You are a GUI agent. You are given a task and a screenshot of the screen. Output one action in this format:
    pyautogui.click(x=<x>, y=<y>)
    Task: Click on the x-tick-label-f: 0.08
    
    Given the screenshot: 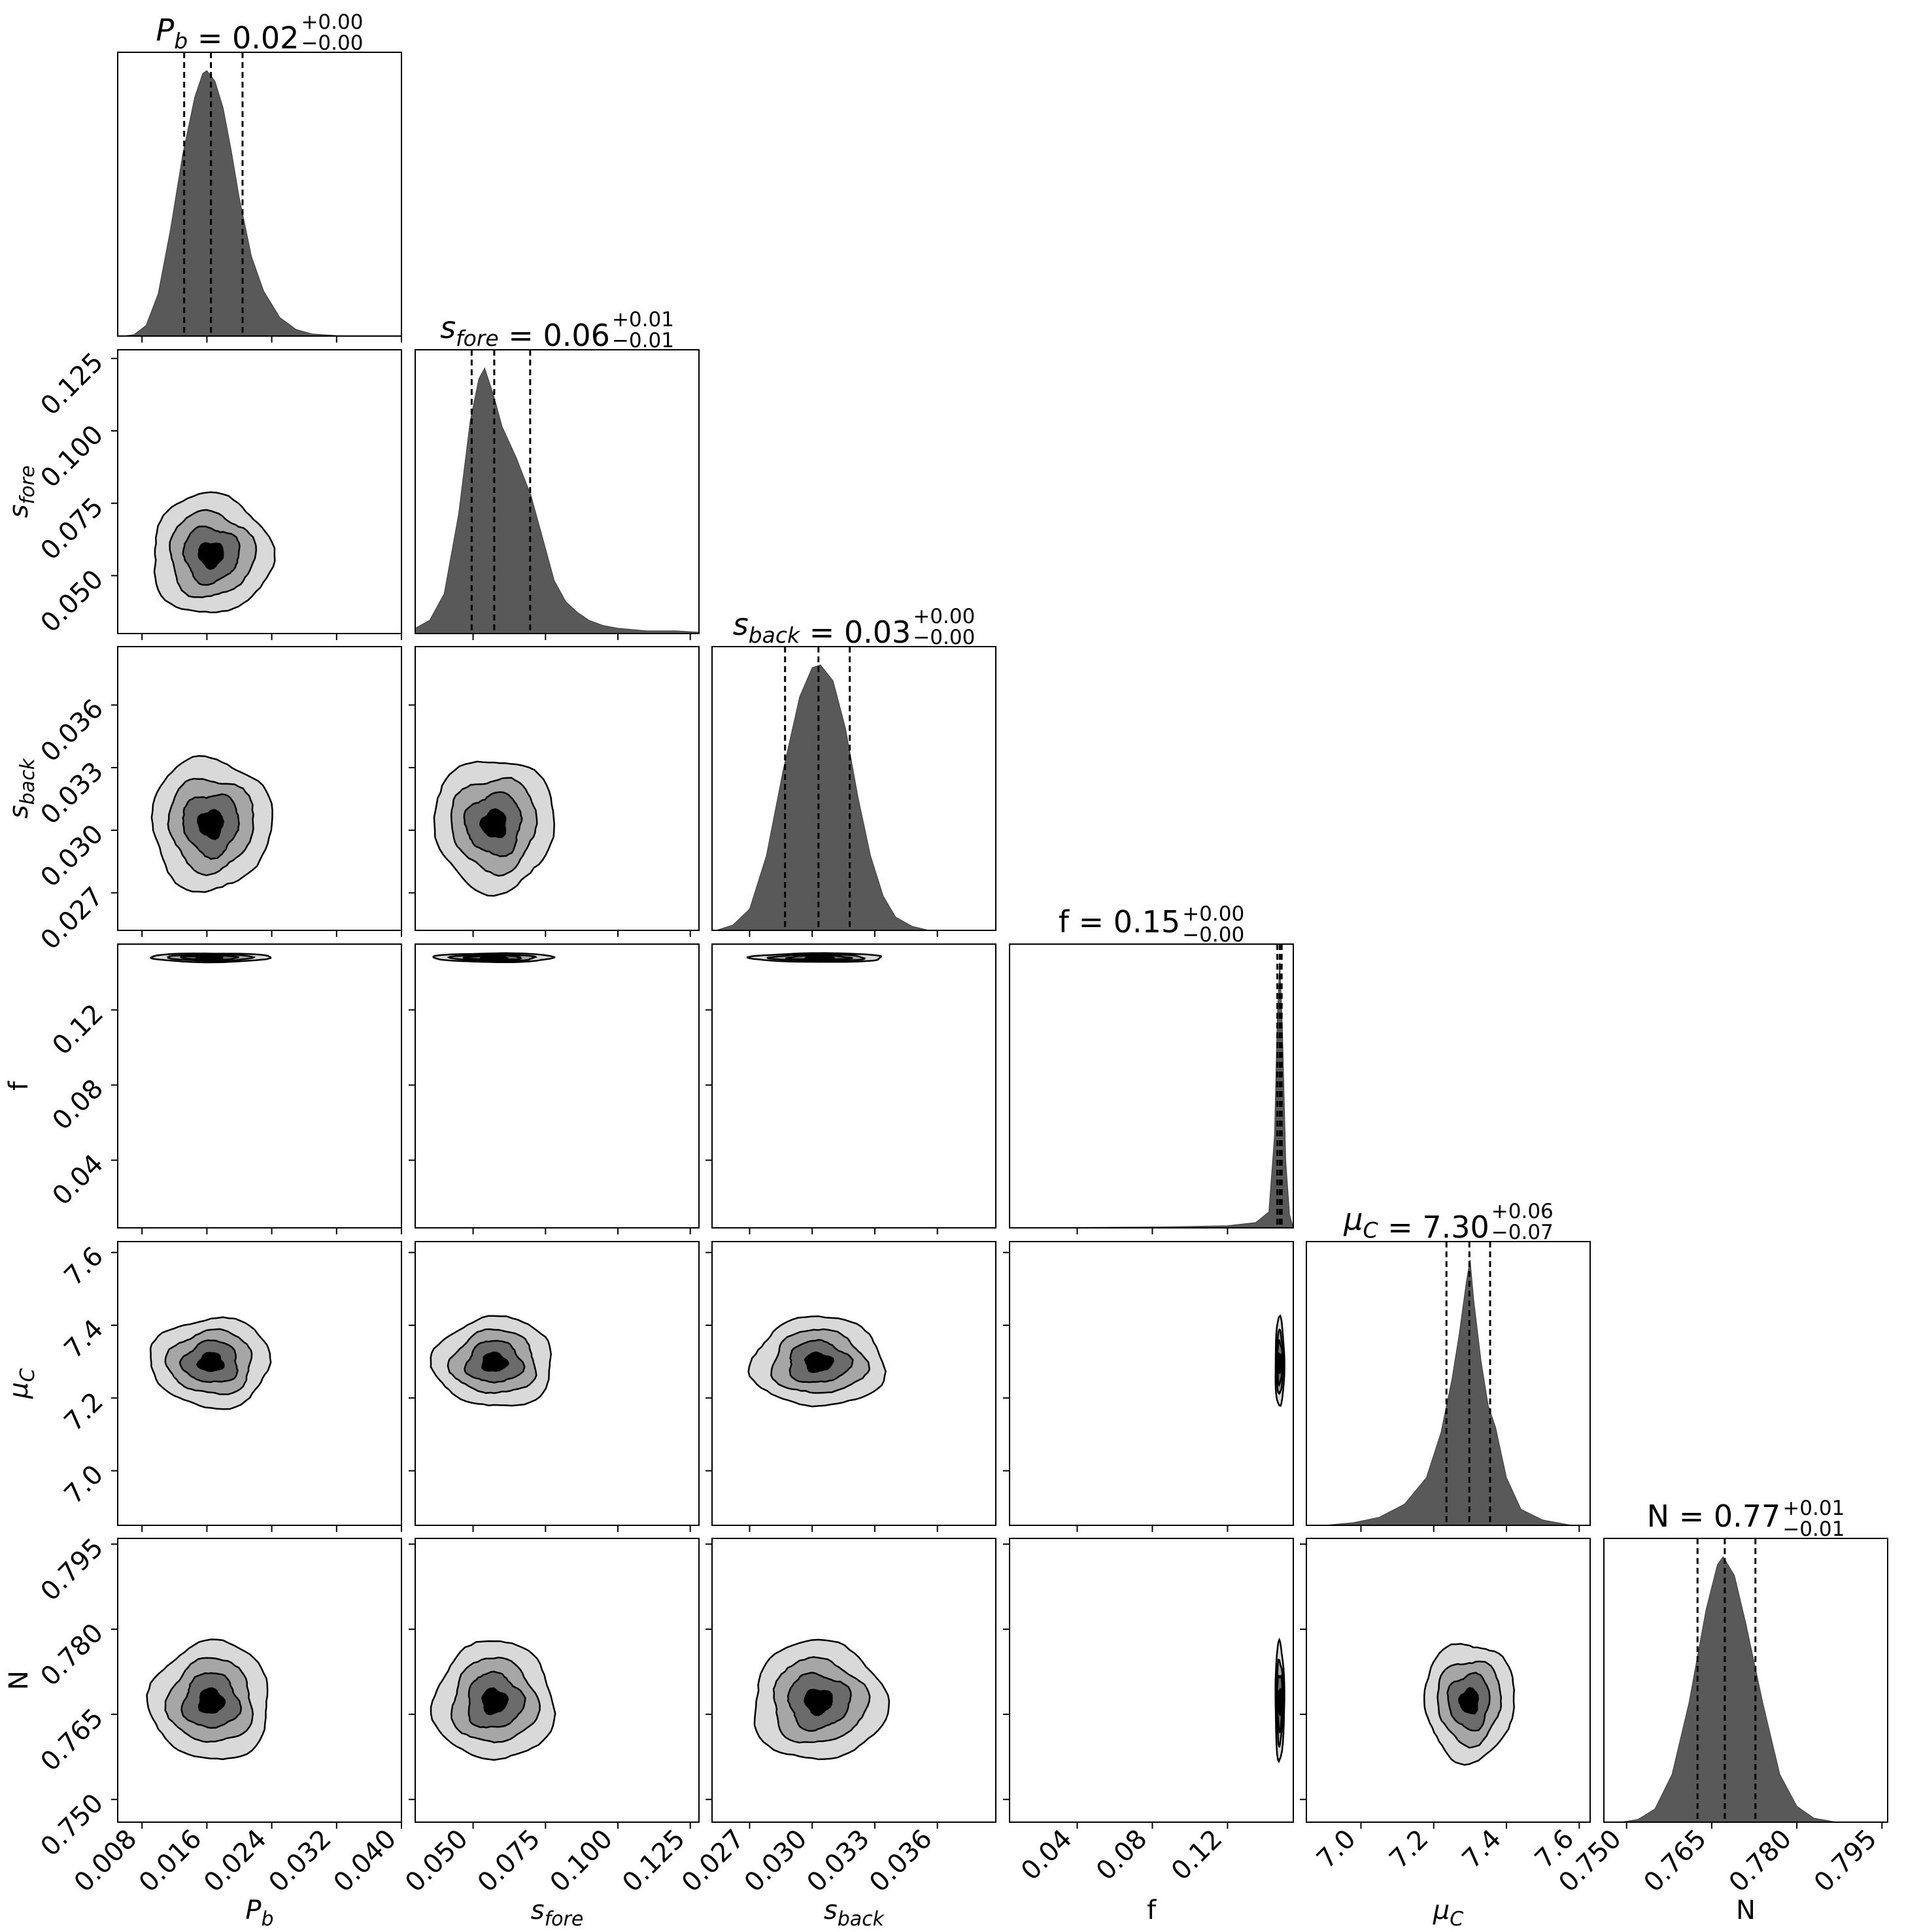 What is the action you would take?
    pyautogui.click(x=1122, y=1855)
    